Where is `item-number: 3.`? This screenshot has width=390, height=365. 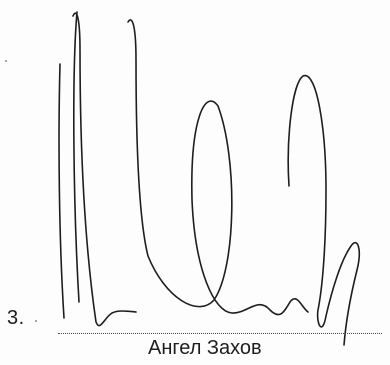
item-number: 3. is located at coordinates (16, 318).